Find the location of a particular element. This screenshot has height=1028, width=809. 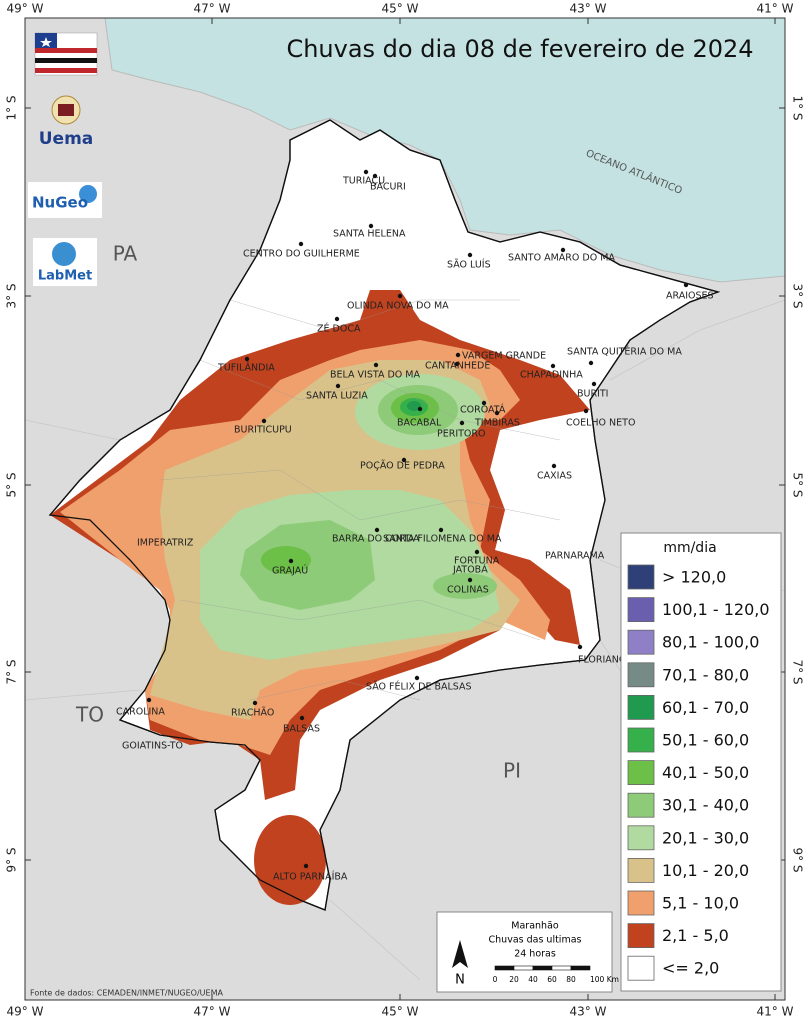

city-label: FLORIANO-PI is located at coordinates (608, 660).